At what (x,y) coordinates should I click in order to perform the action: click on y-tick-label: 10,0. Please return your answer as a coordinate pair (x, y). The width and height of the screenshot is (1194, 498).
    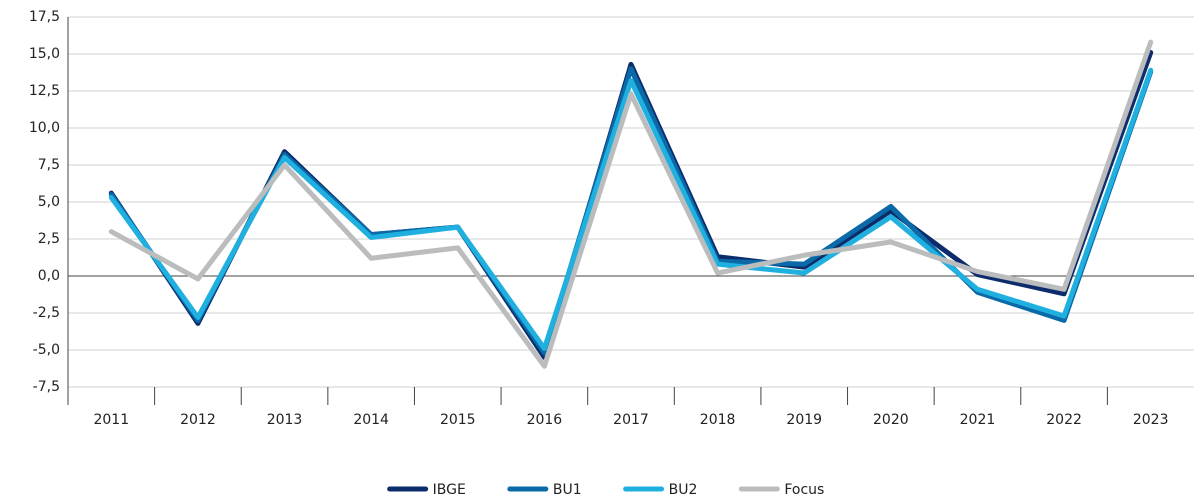
    Looking at the image, I should click on (44, 128).